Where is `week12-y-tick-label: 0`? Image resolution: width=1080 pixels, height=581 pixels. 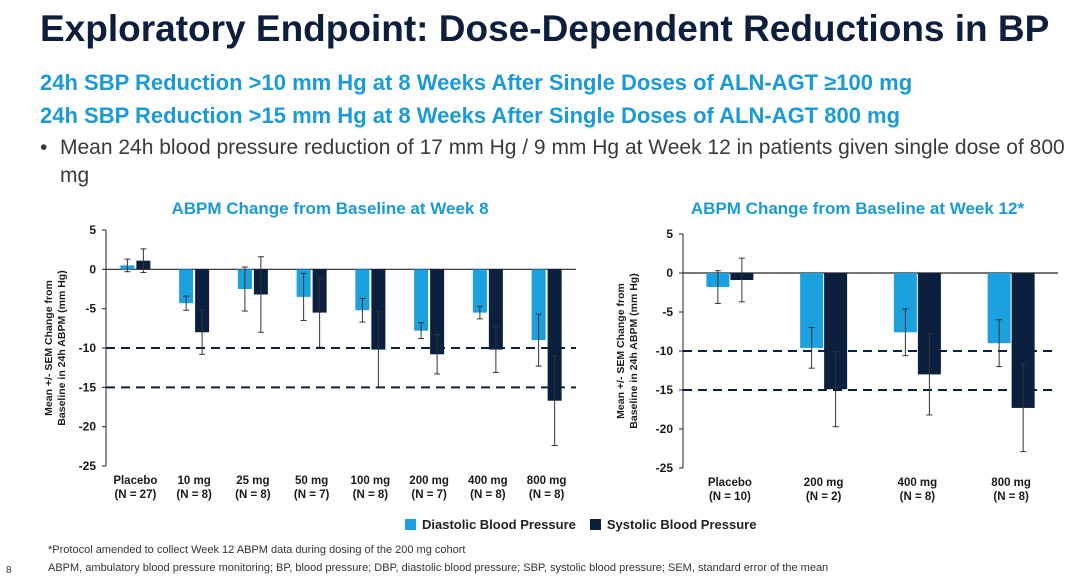 week12-y-tick-label: 0 is located at coordinates (669, 273).